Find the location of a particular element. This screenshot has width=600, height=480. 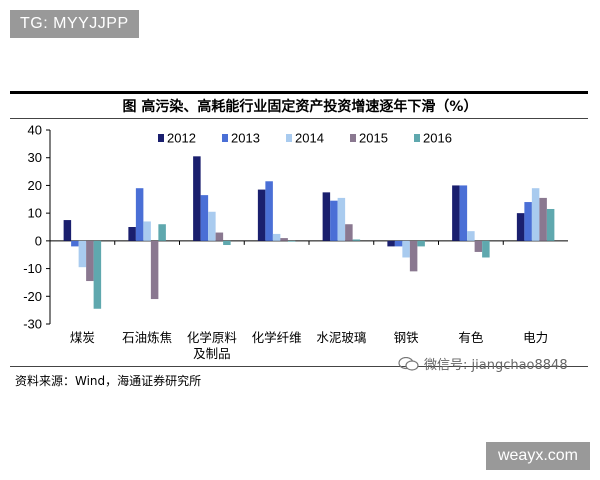

category-label: 煤炭 is located at coordinates (82, 337).